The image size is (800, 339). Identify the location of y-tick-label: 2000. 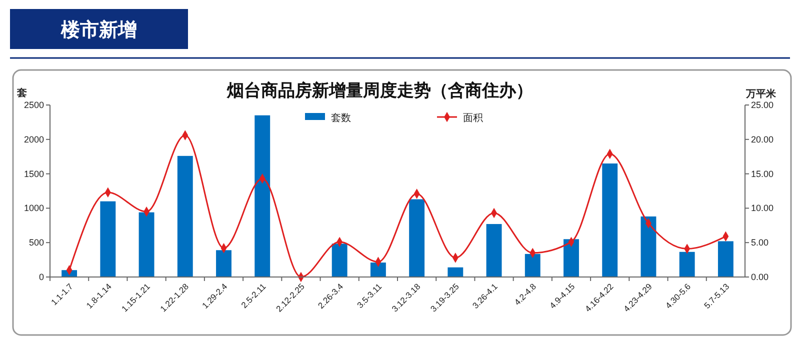
(34, 139).